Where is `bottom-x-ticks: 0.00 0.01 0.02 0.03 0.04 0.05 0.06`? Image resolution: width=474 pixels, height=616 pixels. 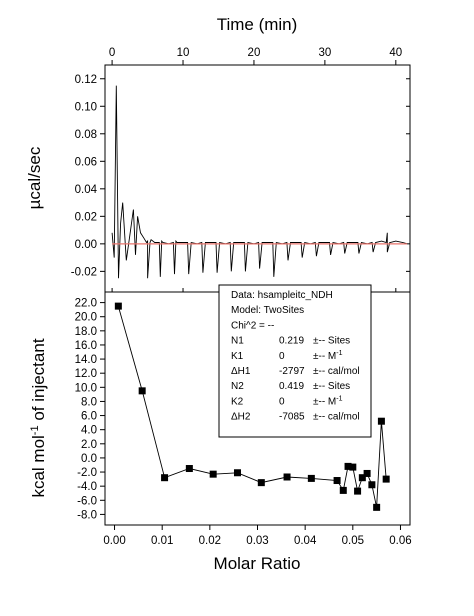
bottom-x-ticks: 0.00 0.01 0.02 0.03 0.04 0.05 0.06 is located at coordinates (257, 536).